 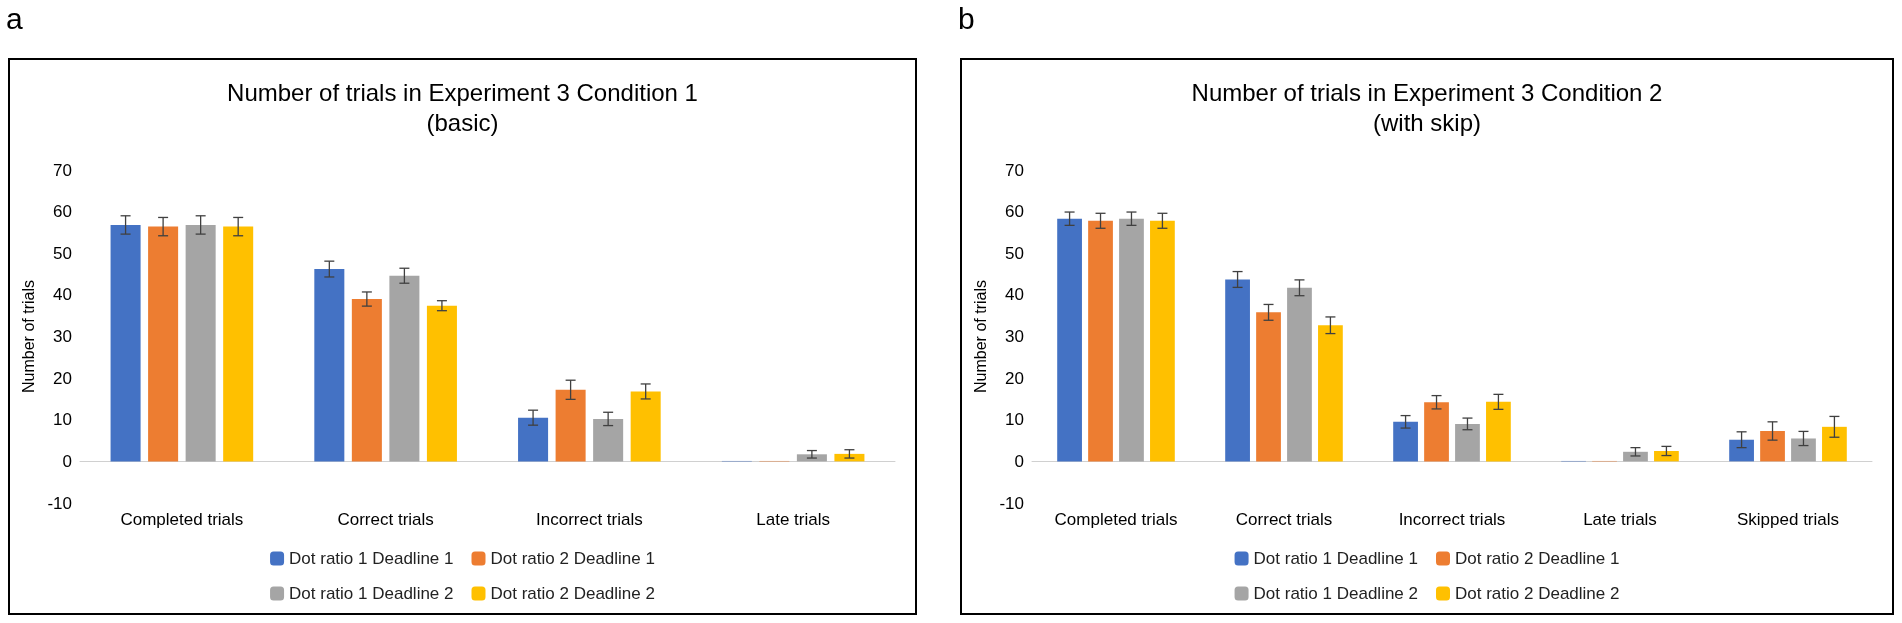 What do you see at coordinates (14, 19) in the screenshot?
I see `text: a` at bounding box center [14, 19].